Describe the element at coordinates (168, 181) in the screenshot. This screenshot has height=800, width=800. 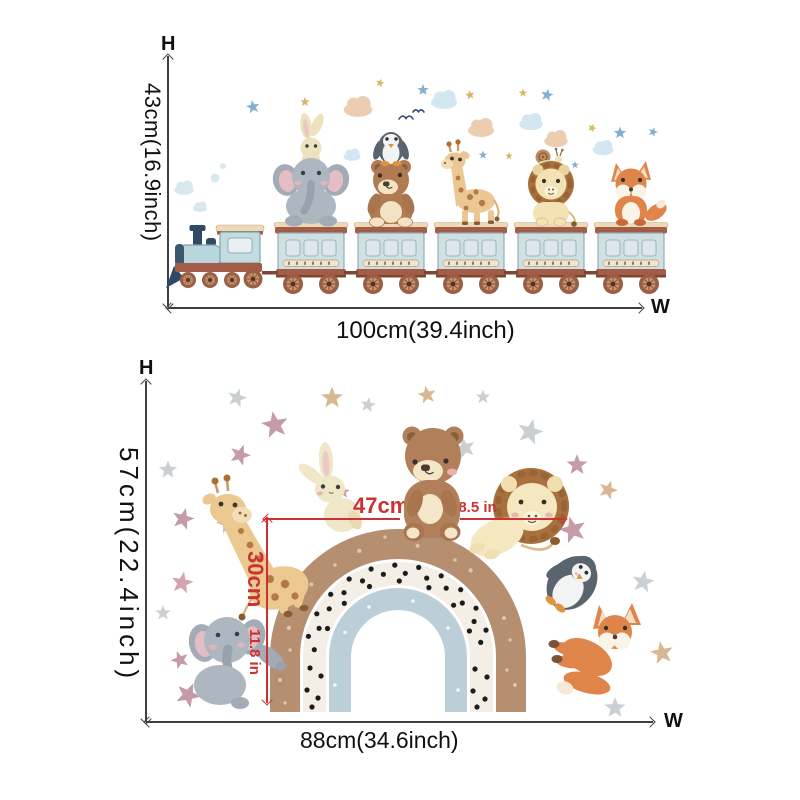
I see `train-height-dimension-line` at that location.